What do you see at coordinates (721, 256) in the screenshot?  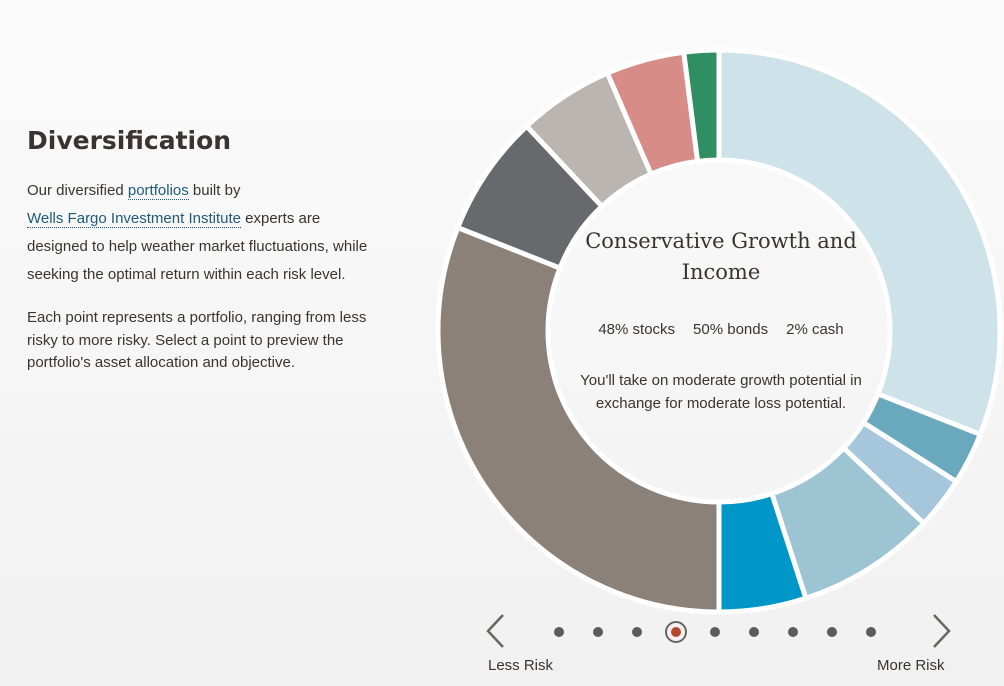 I see `portfolio-name: Conservative Growth and Income` at bounding box center [721, 256].